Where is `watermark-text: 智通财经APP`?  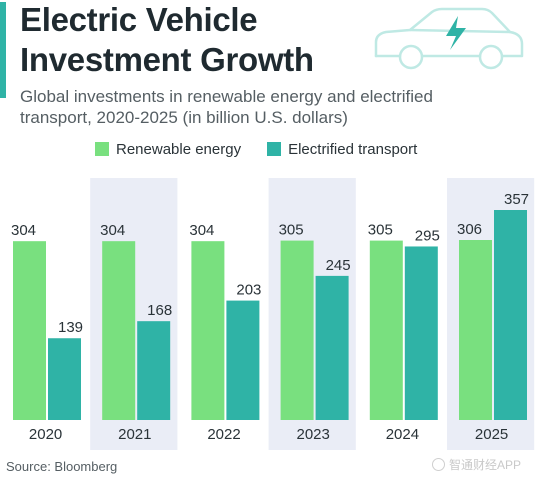
watermark-text: 智通财经APP is located at coordinates (485, 465).